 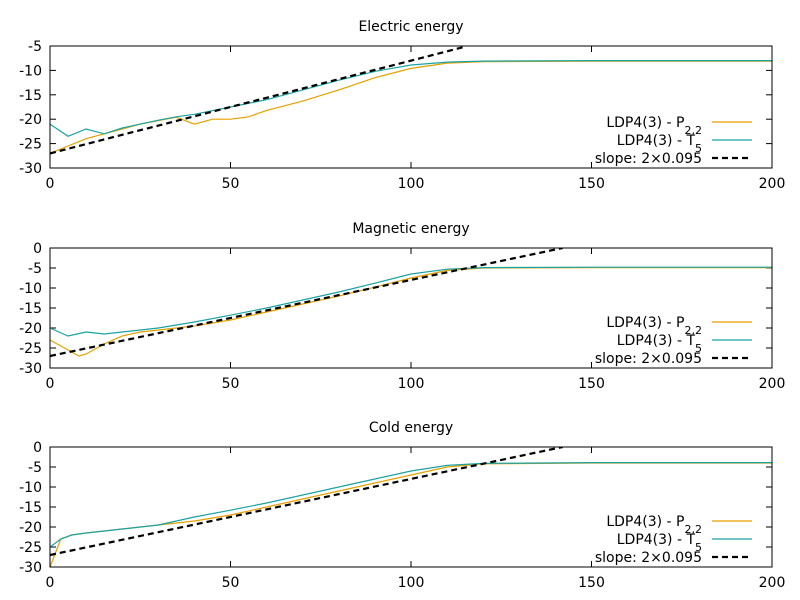 I want to click on chart-title: Magnetic energy, so click(x=410, y=229).